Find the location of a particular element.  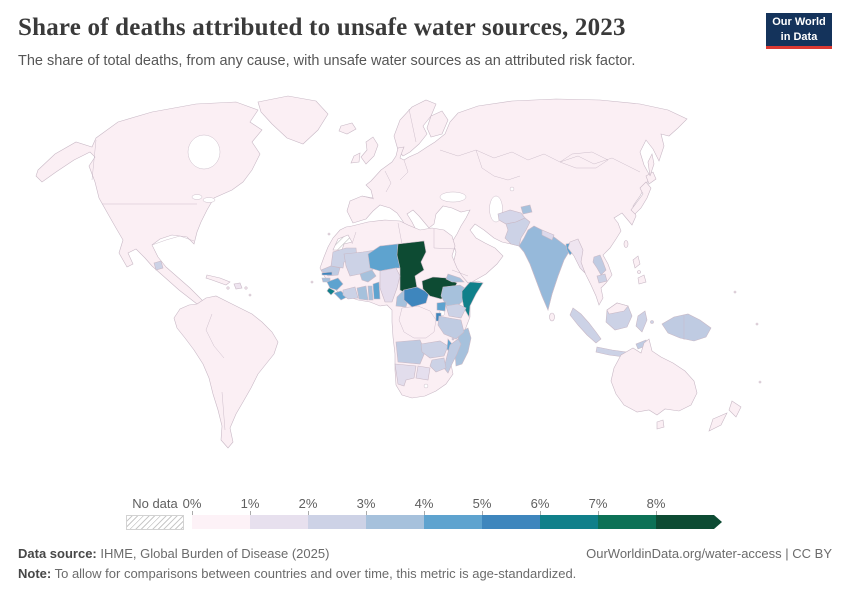

hudson-bay is located at coordinates (204, 152).